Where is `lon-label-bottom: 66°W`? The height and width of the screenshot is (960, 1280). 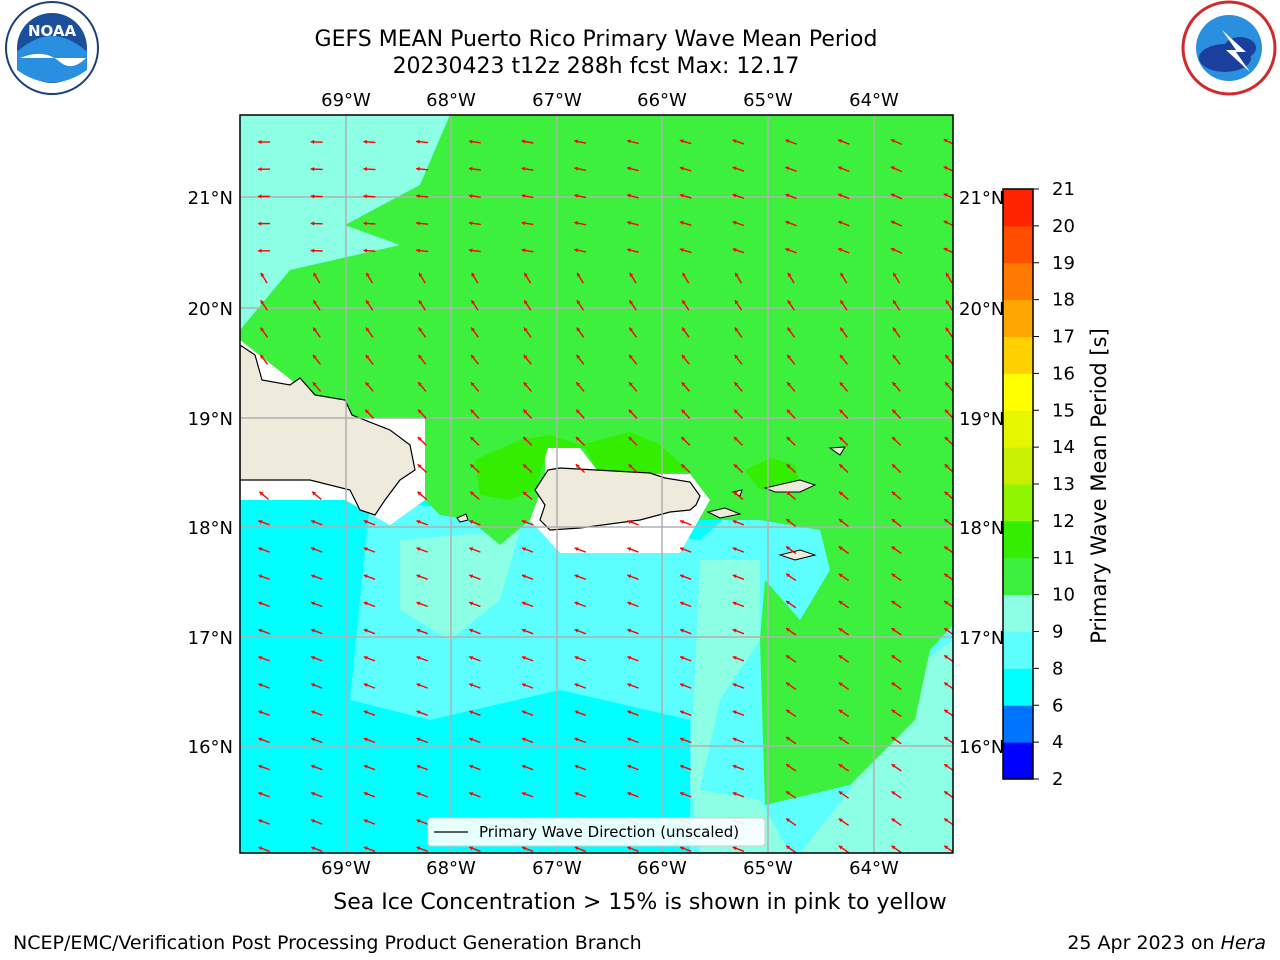
lon-label-bottom: 66°W is located at coordinates (662, 868).